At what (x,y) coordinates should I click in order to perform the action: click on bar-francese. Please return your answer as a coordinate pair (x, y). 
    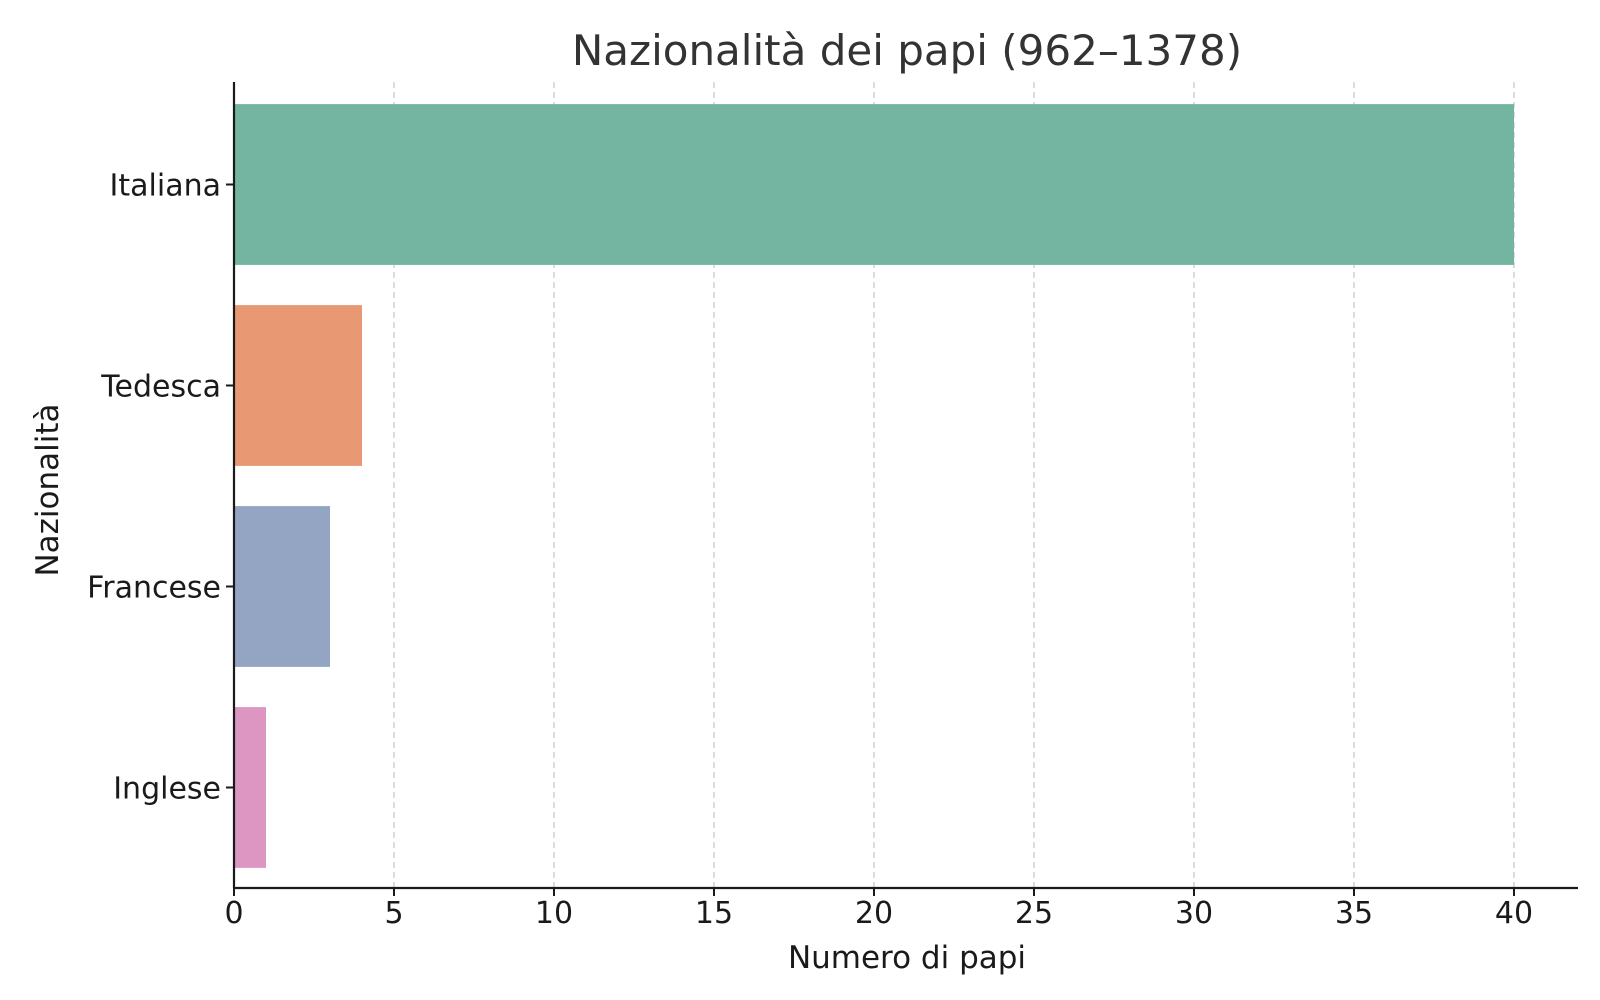
    Looking at the image, I should click on (282, 586).